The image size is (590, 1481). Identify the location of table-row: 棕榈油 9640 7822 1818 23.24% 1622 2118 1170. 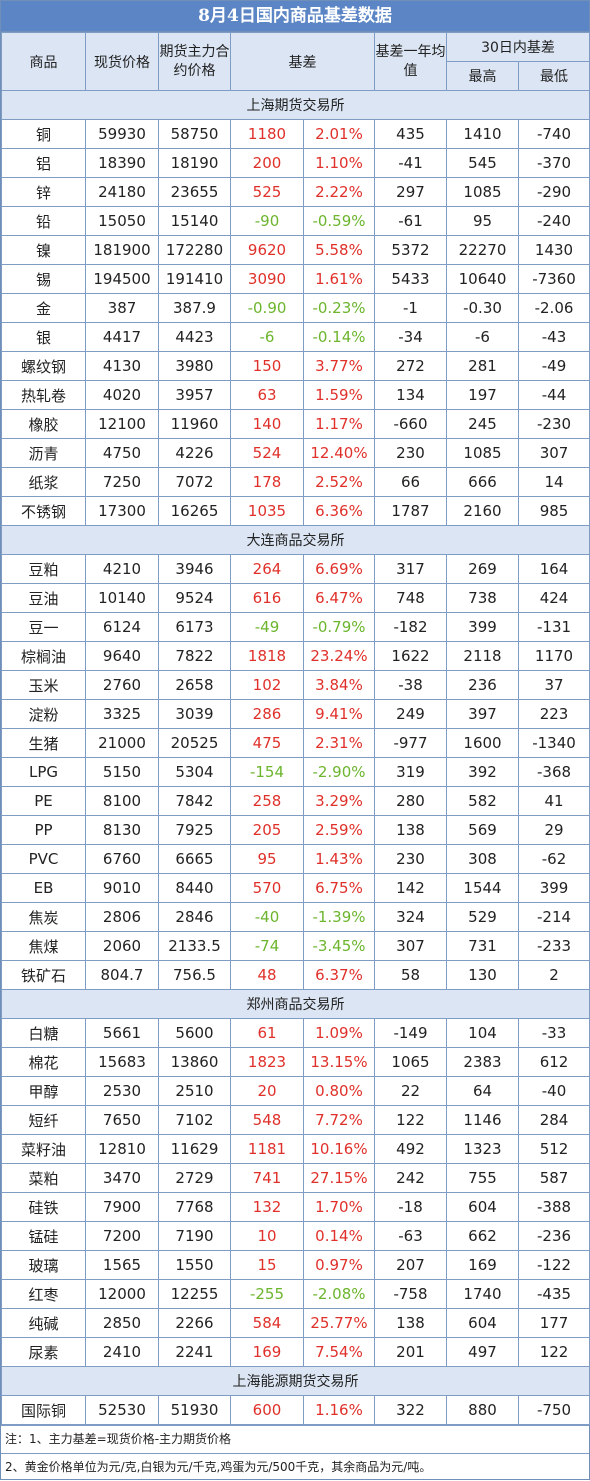
(295, 656).